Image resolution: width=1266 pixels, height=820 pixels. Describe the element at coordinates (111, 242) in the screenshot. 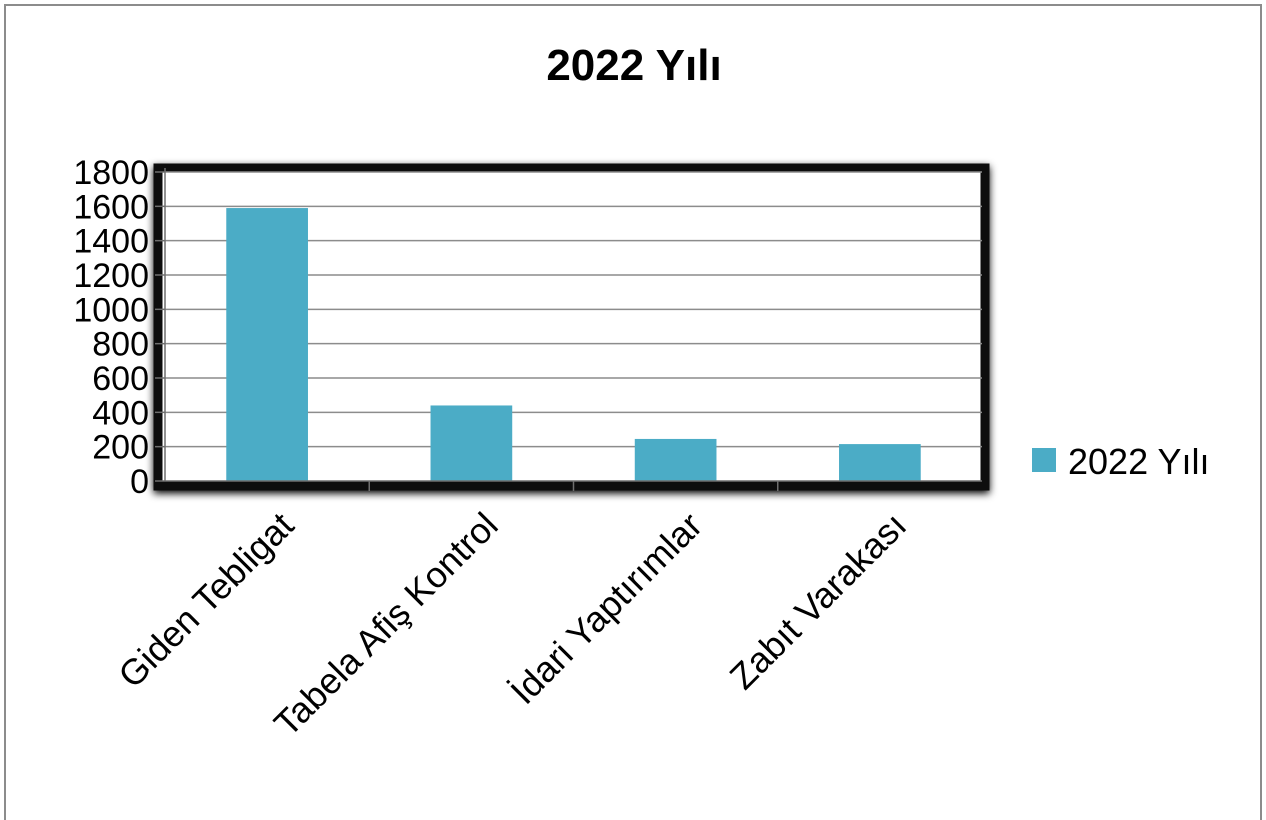

I see `y-tick-label: 1400` at that location.